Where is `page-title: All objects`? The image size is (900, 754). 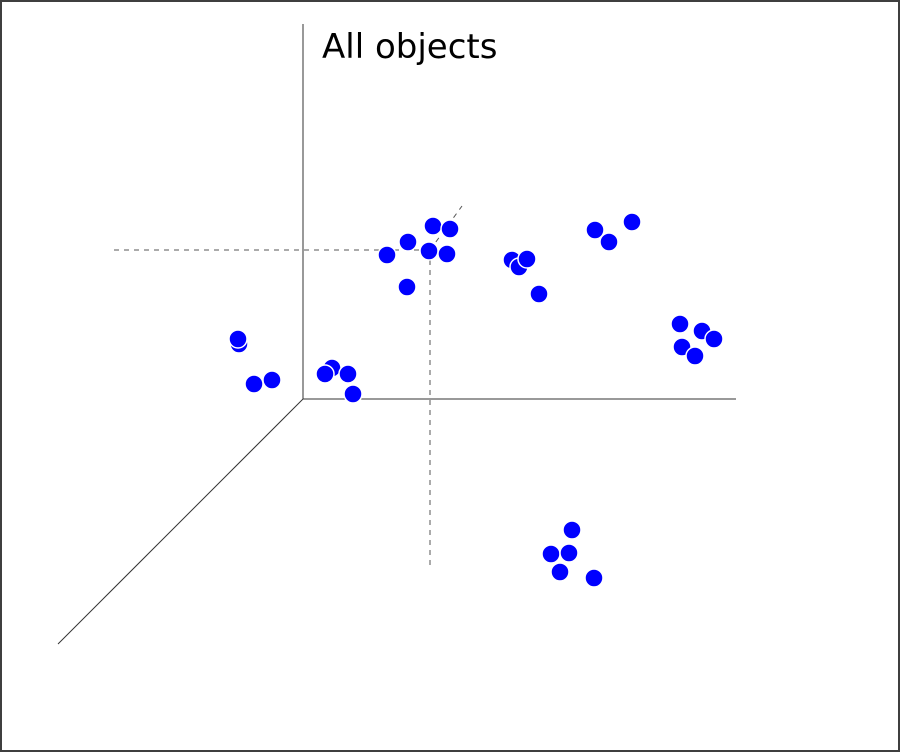 page-title: All objects is located at coordinates (410, 47).